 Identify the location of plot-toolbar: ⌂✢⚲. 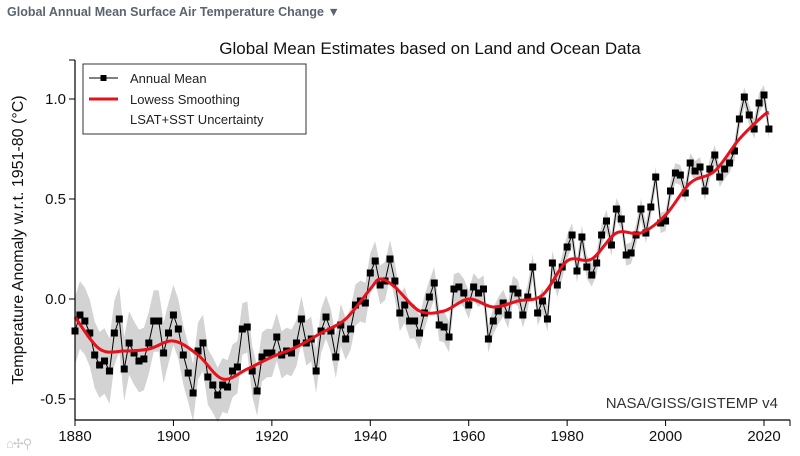
(19, 444).